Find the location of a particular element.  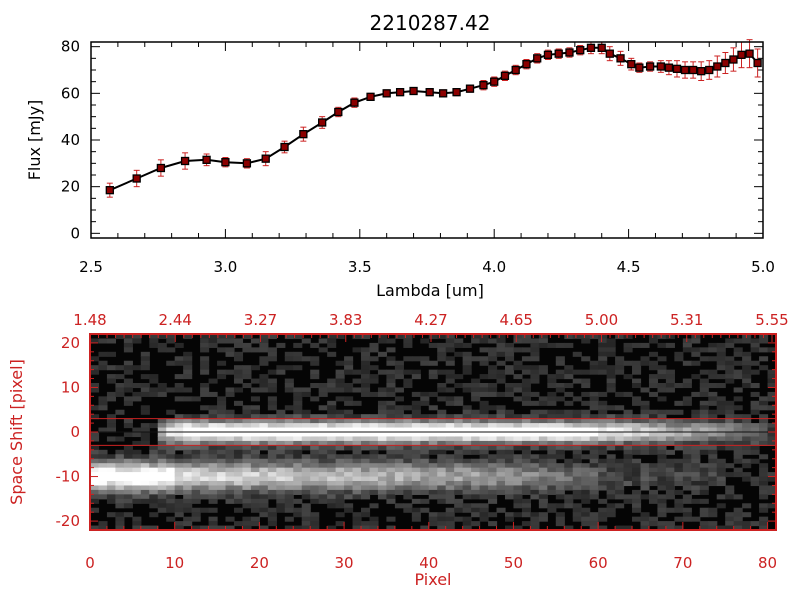

pixel-tick-label: 10 is located at coordinates (174, 563).